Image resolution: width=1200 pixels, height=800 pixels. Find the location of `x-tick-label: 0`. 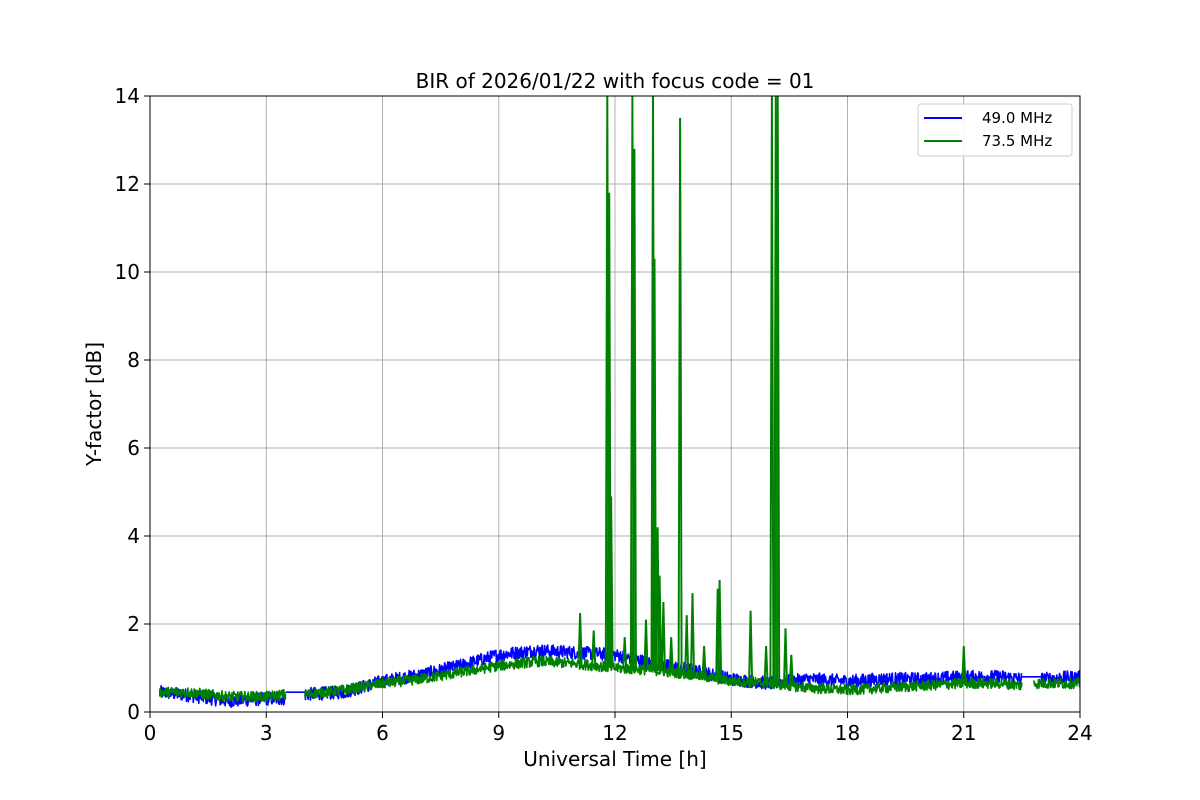

x-tick-label: 0 is located at coordinates (150, 733).